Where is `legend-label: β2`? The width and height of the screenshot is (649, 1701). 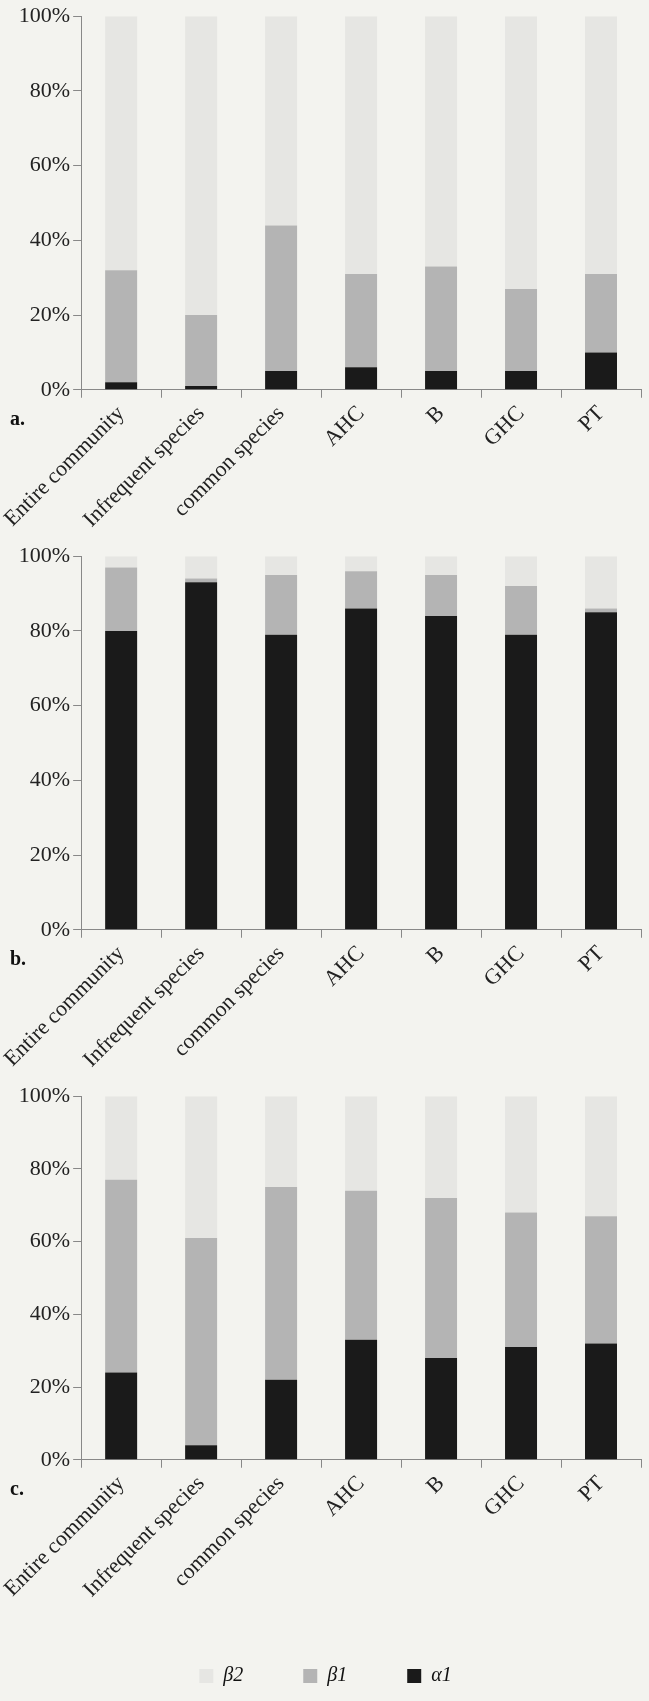
legend-label: β2 is located at coordinates (233, 1675).